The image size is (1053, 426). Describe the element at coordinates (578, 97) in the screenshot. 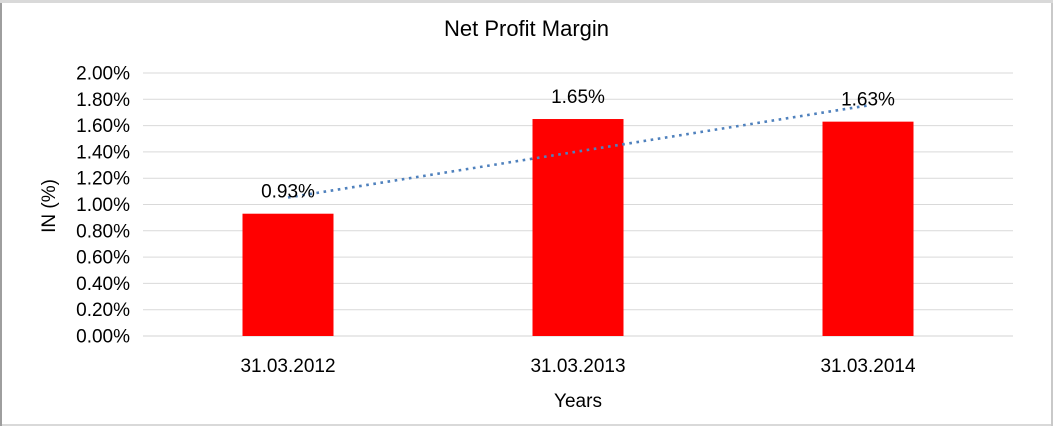

I see `data-label: 1.65%` at that location.